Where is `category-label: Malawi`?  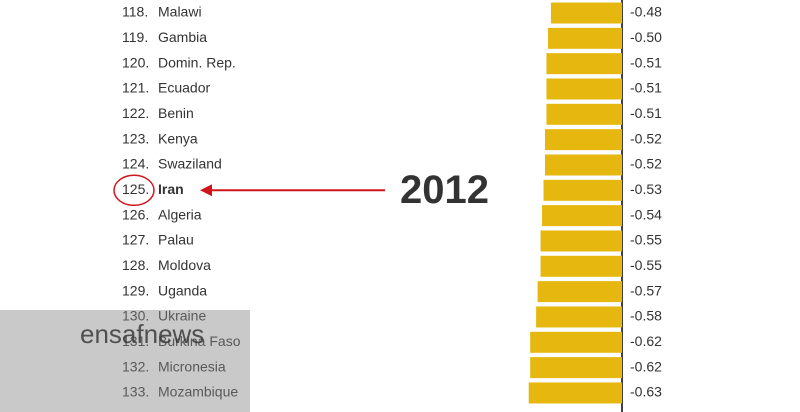
category-label: Malawi is located at coordinates (180, 12).